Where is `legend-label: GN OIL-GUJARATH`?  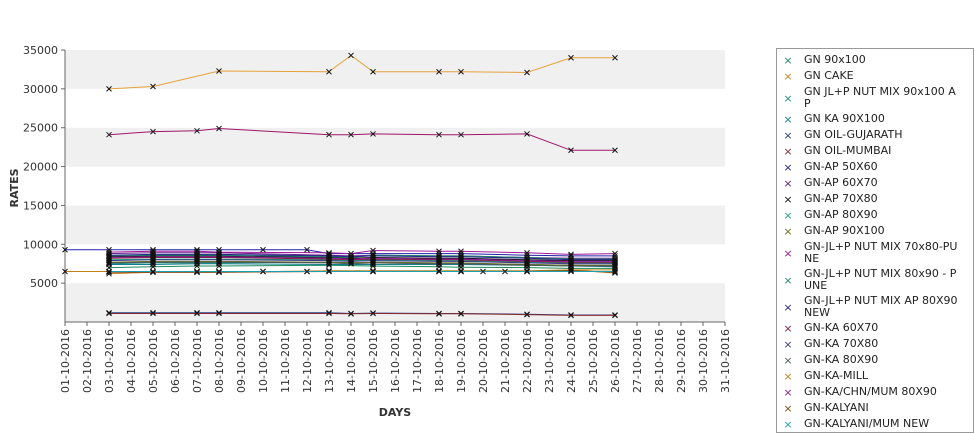
legend-label: GN OIL-GUJARATH is located at coordinates (853, 134).